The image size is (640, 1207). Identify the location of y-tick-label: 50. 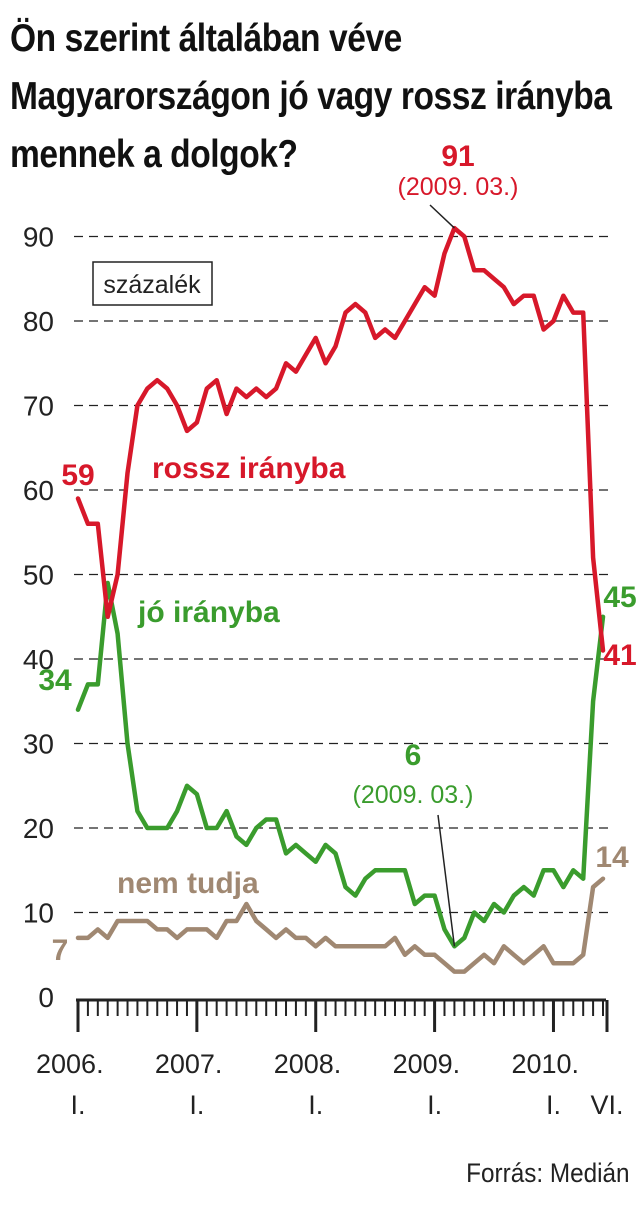
(38, 575).